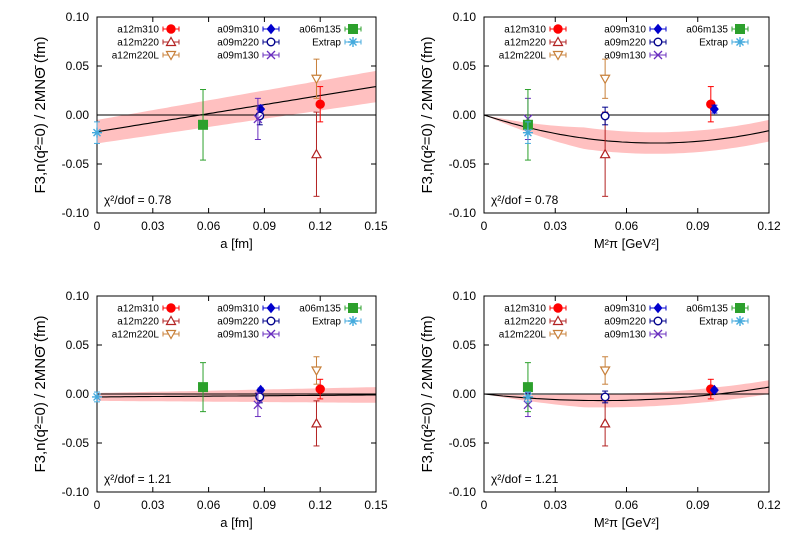  Describe the element at coordinates (78, 296) in the screenshot. I see `y-tick-label: 0.10` at that location.